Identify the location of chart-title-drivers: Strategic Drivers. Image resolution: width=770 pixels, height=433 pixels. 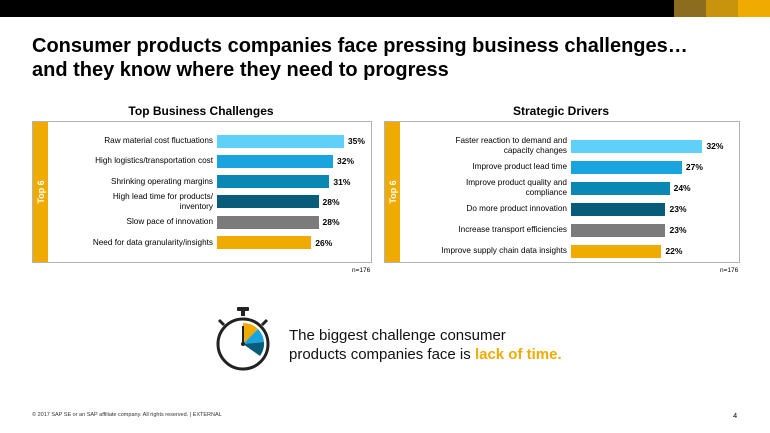
(561, 111).